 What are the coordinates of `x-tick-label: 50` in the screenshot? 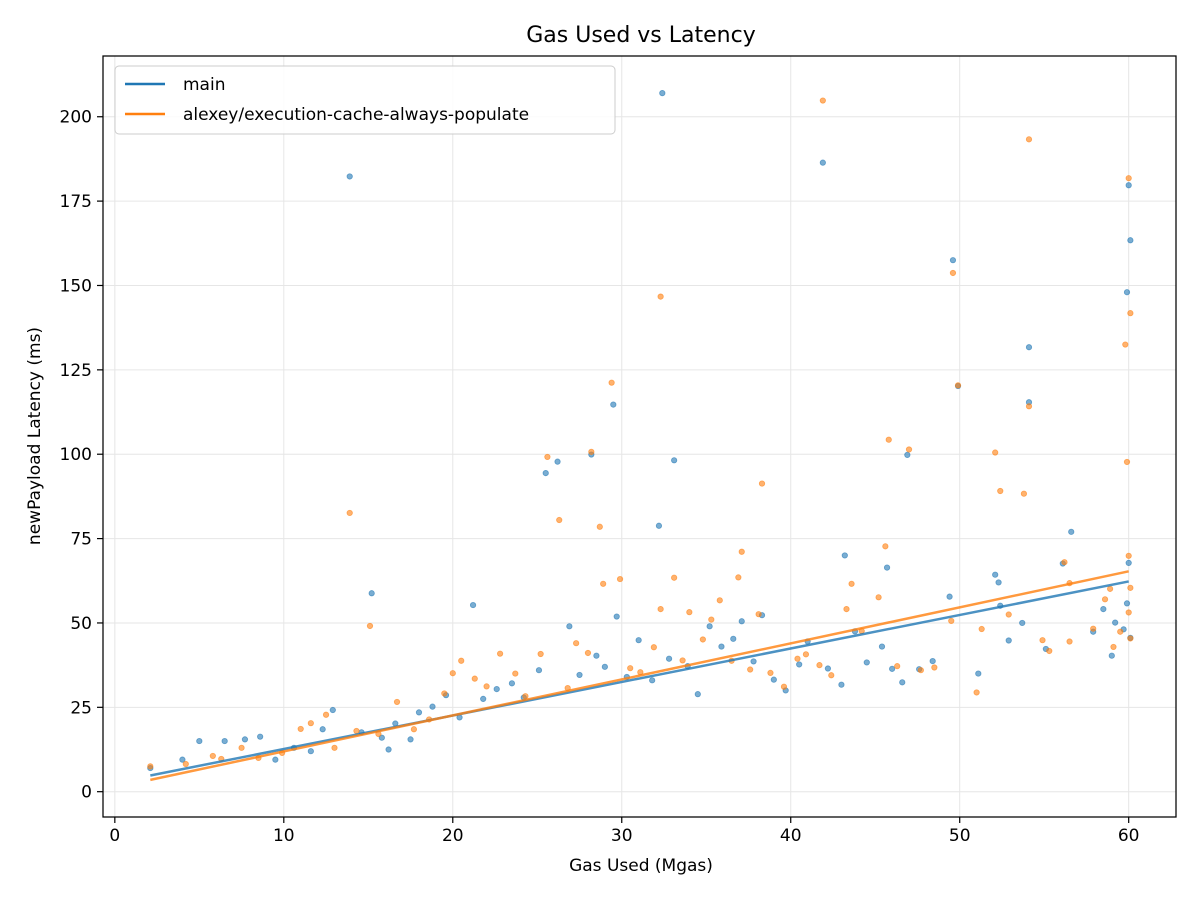 It's located at (960, 836).